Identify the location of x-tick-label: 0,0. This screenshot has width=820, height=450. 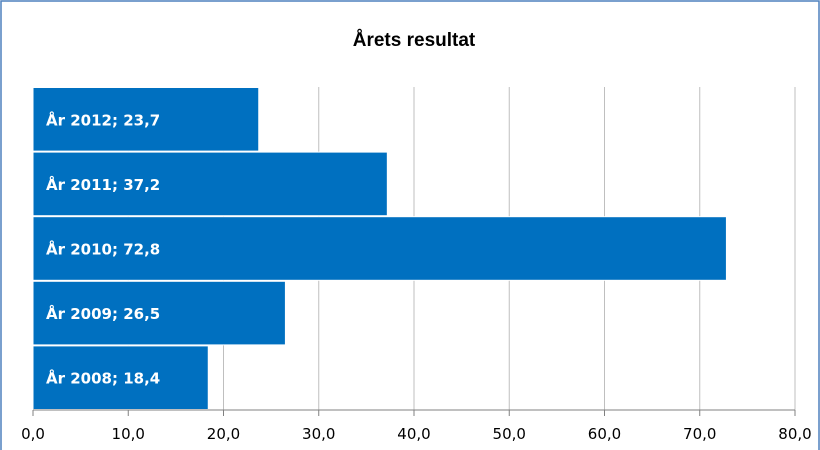
(33, 434).